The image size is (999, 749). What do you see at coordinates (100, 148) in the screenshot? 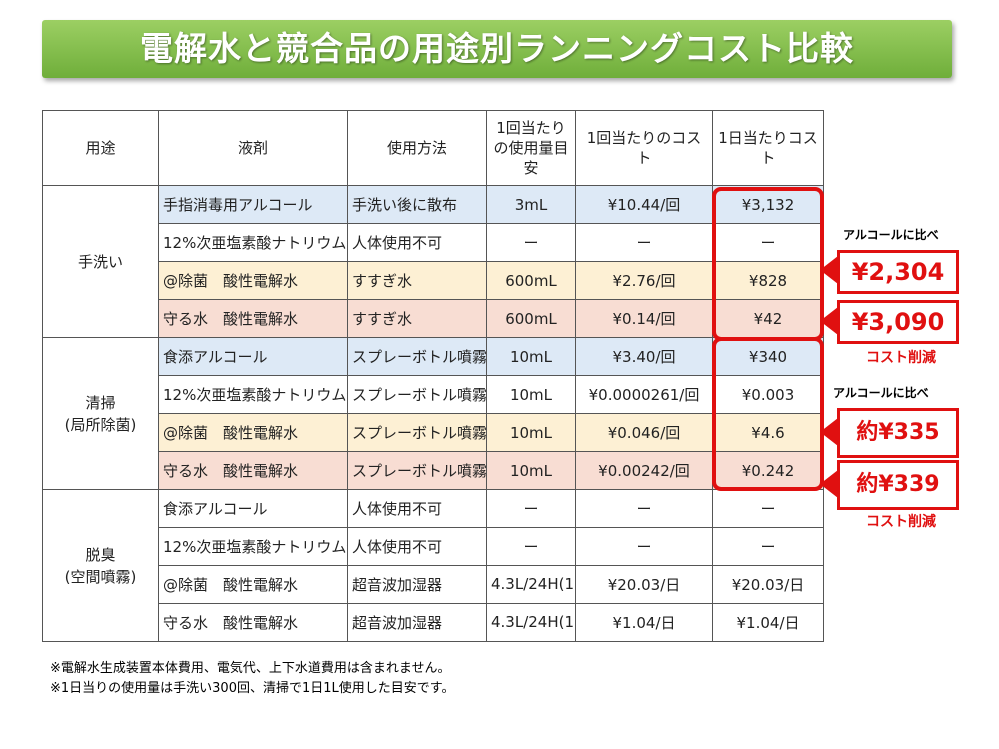
I see `header-usage: 用途` at bounding box center [100, 148].